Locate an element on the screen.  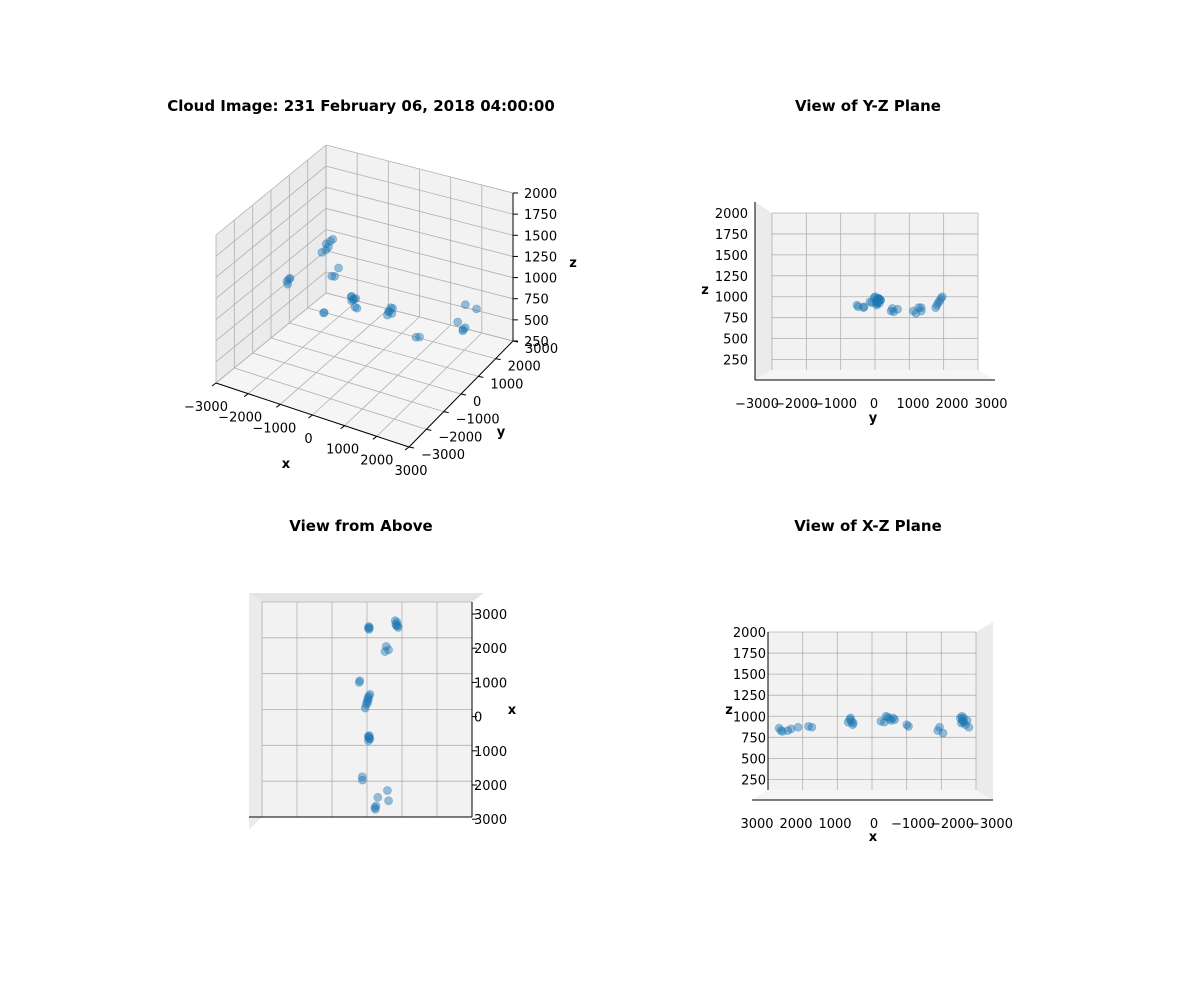
pane-left-wall is located at coordinates (763, 291).